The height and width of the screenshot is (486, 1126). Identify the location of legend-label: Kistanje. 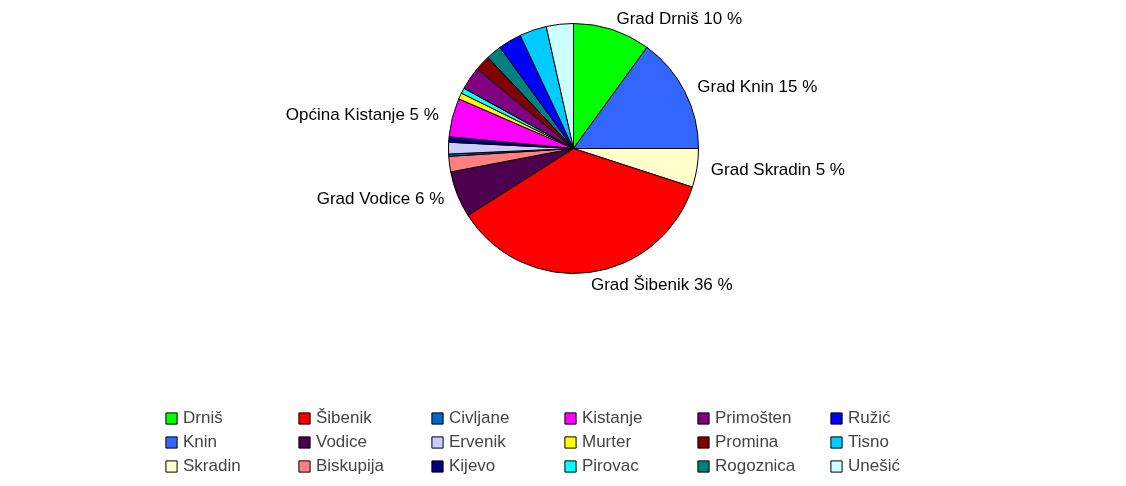
(613, 418).